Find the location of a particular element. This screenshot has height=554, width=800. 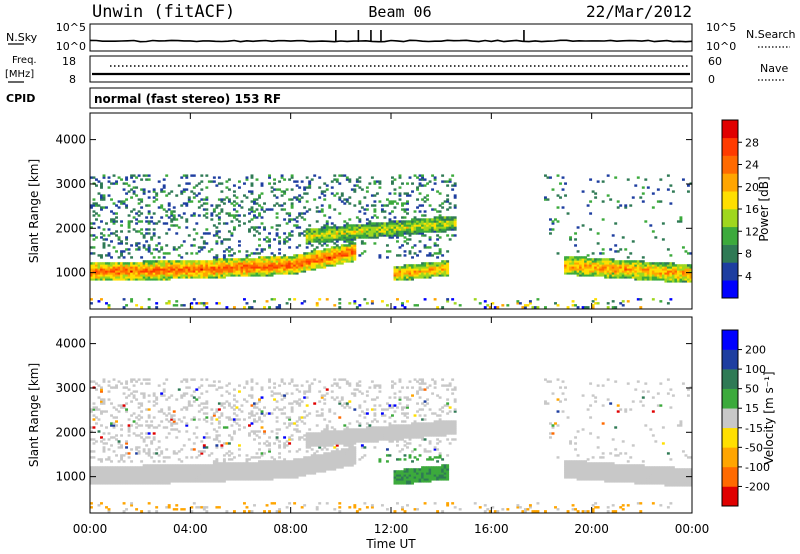

freq-label: Freq. is located at coordinates (24, 60).